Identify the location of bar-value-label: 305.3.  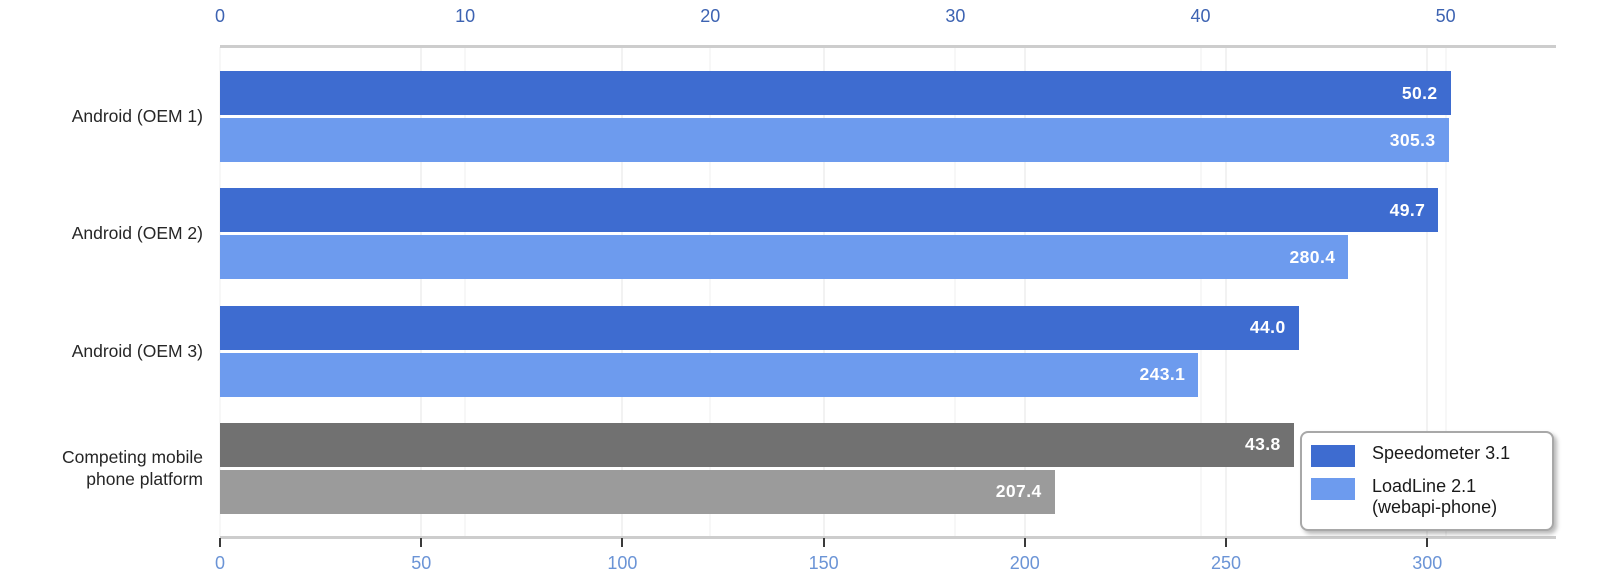
(1412, 139).